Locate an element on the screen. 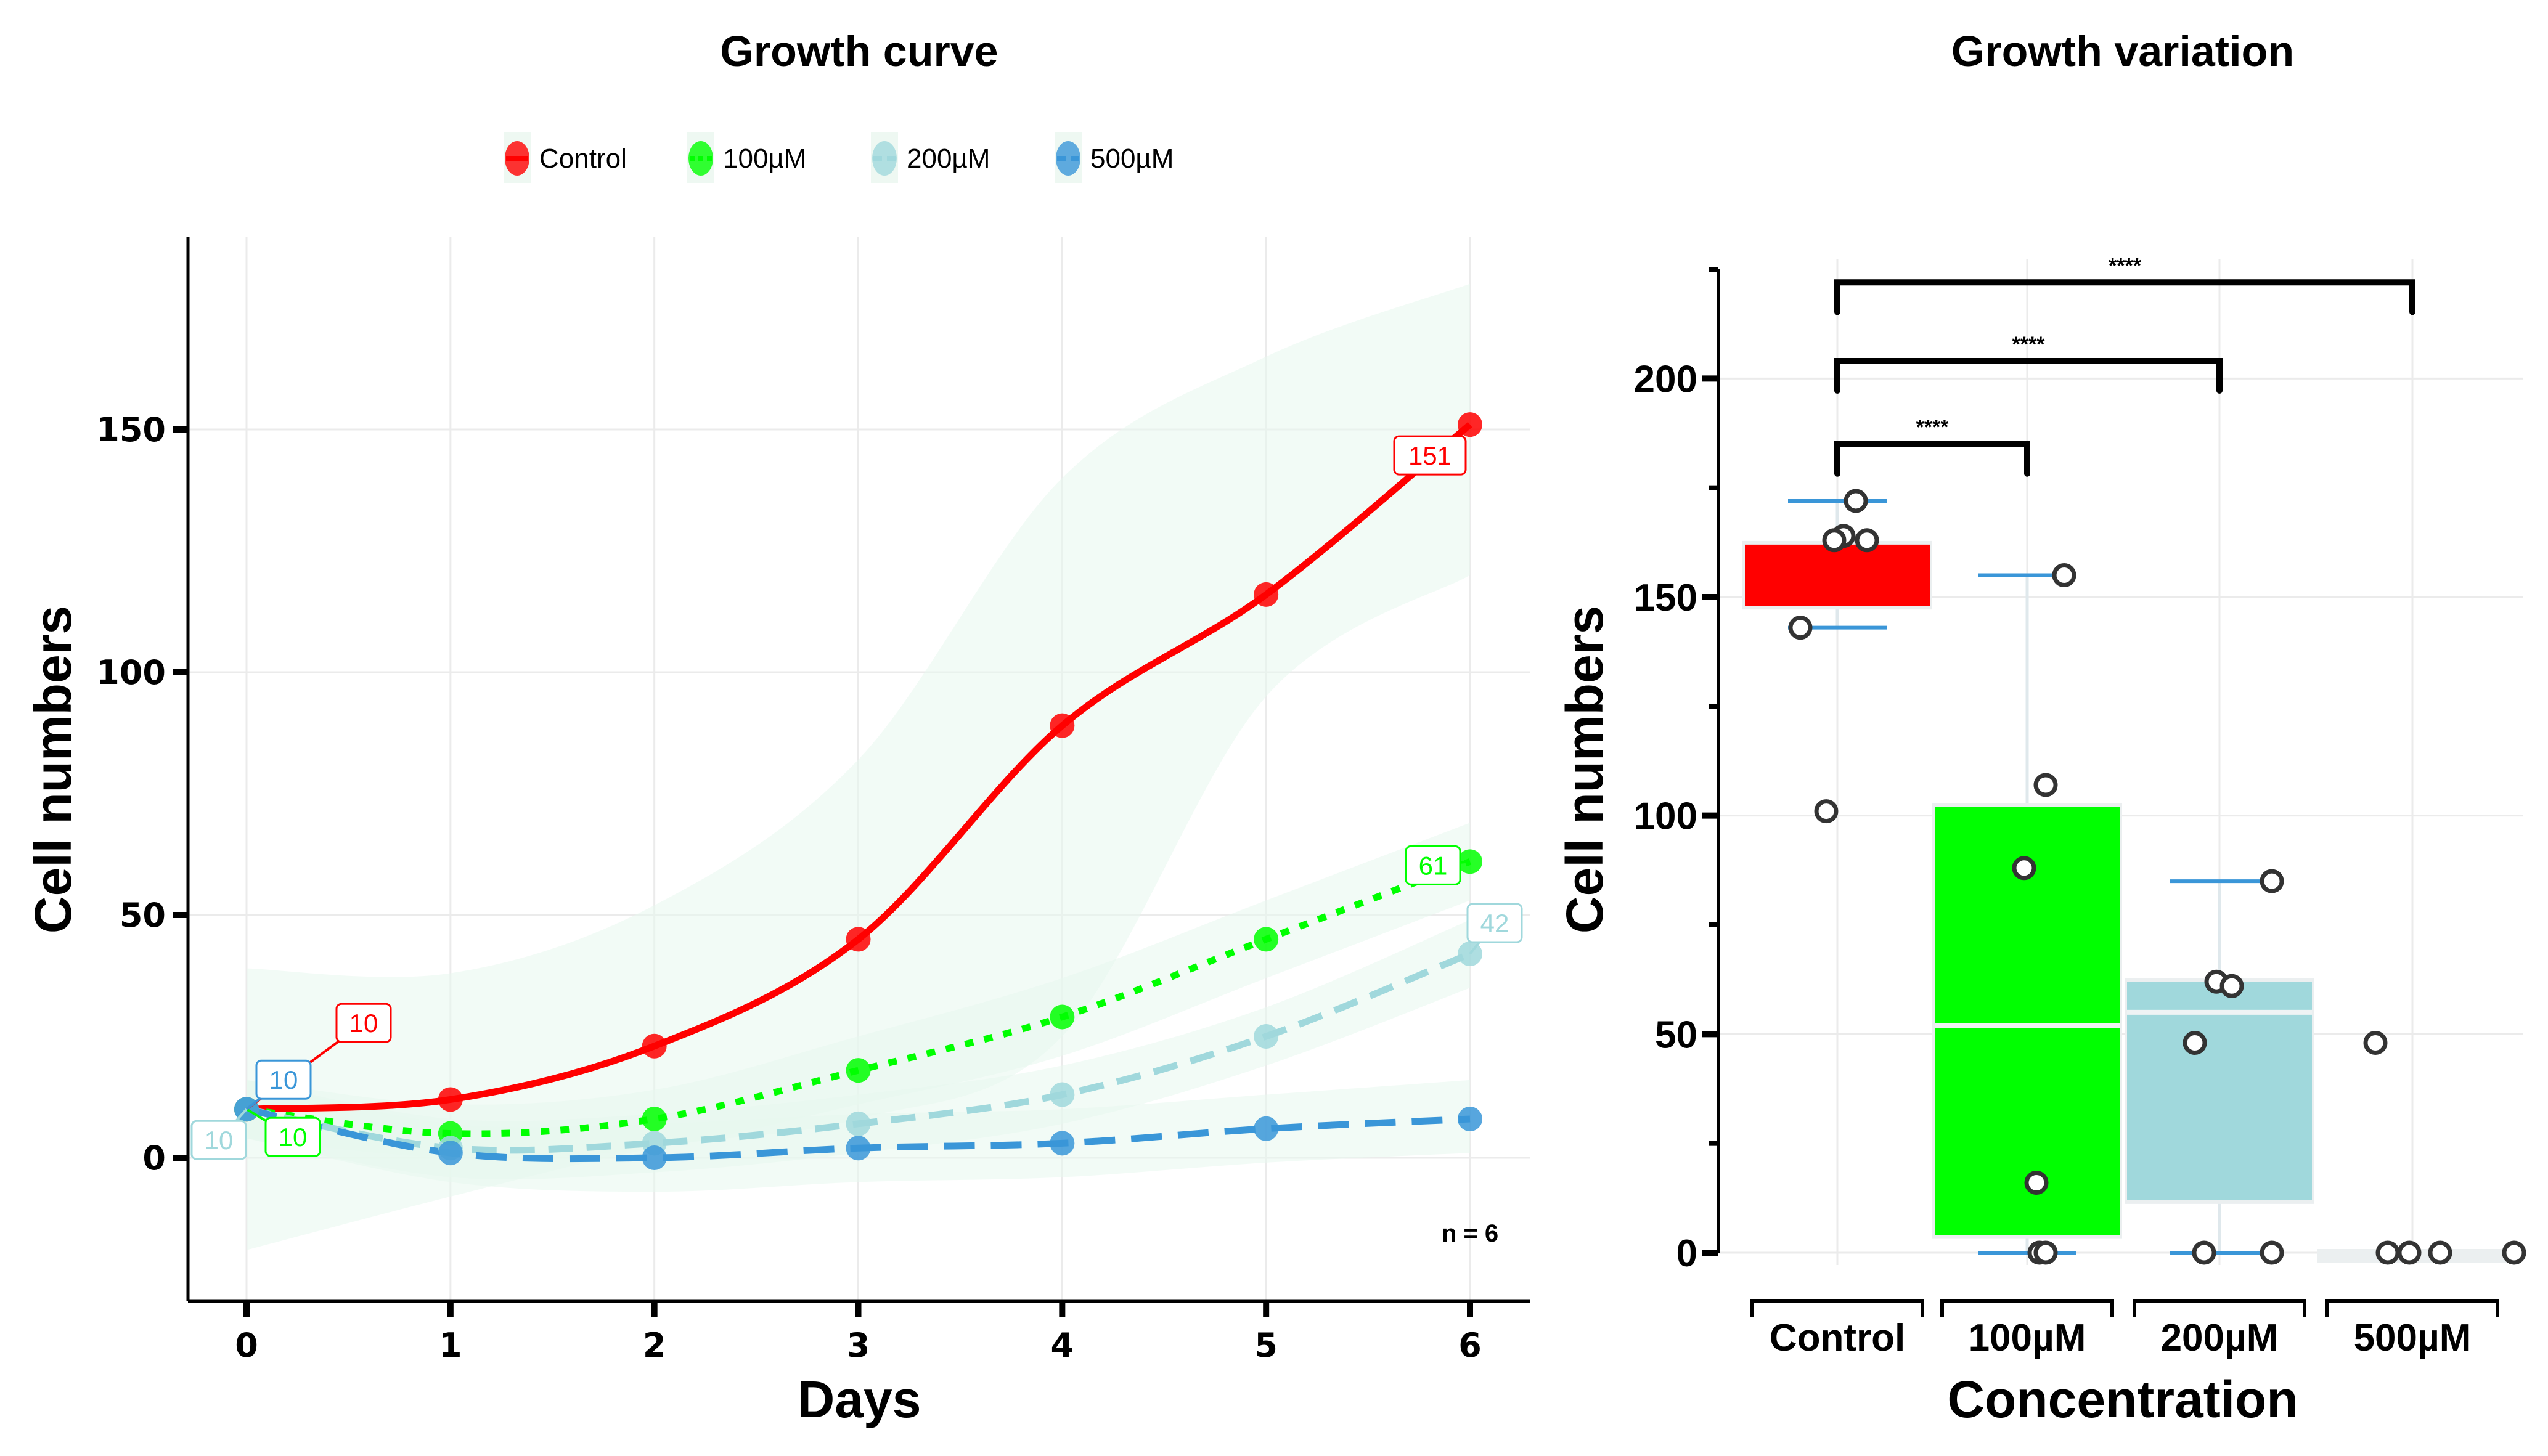 This screenshot has height=1456, width=2548. legend-item-200µm: 200µM is located at coordinates (930, 157).